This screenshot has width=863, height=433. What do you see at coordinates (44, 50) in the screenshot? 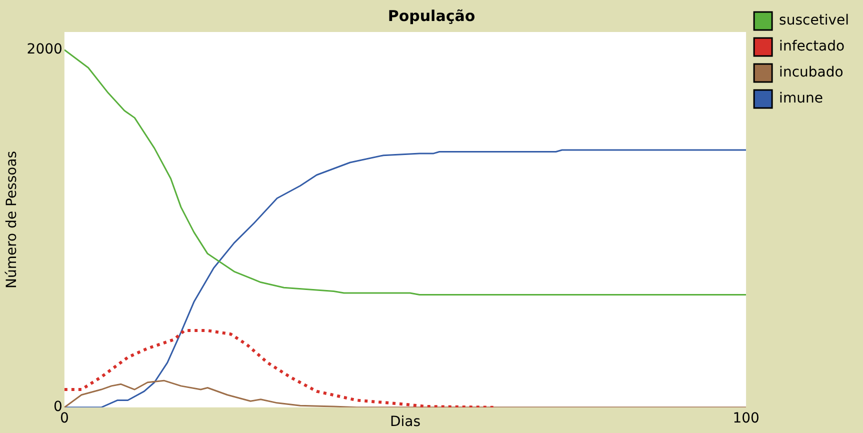
I see `y-tick-label: 2000` at bounding box center [44, 50].